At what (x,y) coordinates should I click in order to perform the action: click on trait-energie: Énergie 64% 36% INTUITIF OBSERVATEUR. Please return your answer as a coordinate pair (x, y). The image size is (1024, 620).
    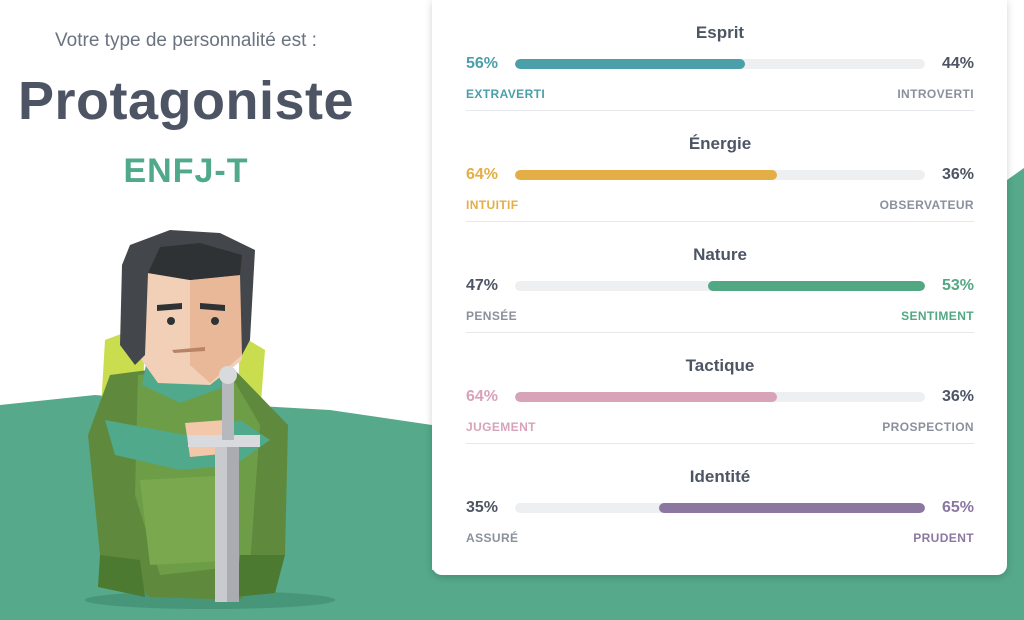
    Looking at the image, I should click on (720, 166).